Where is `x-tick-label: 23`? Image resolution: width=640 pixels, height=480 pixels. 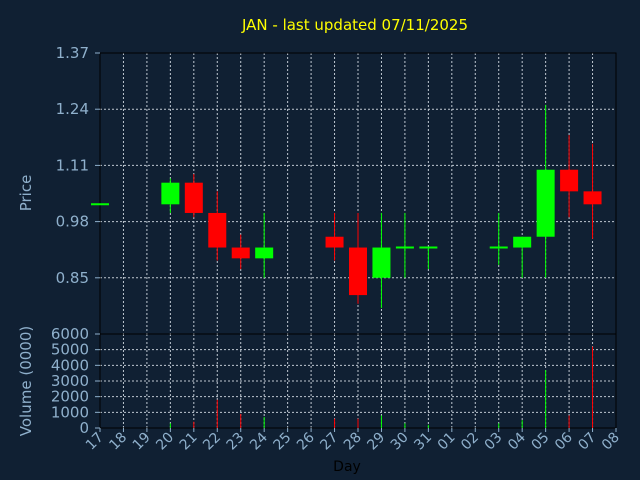 x-tick-label: 23 is located at coordinates (236, 442).